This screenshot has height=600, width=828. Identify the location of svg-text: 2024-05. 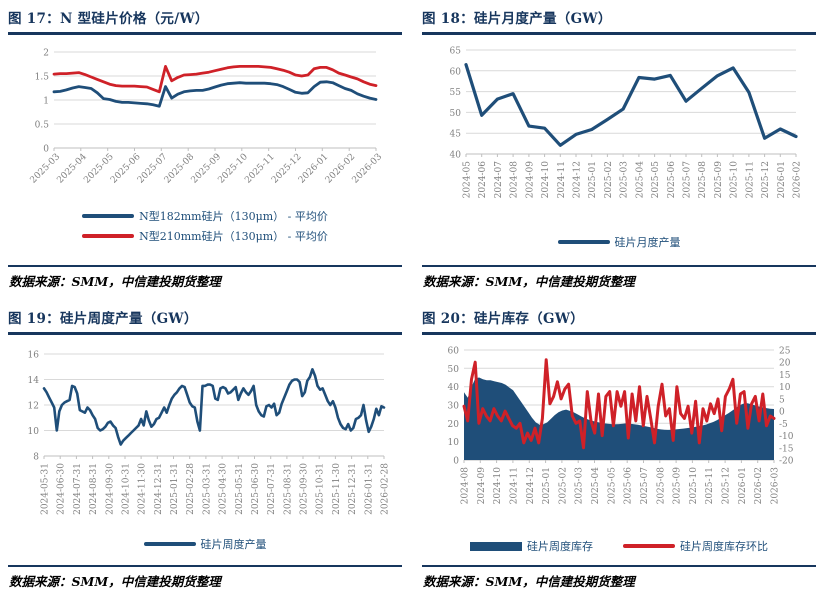
(468, 180).